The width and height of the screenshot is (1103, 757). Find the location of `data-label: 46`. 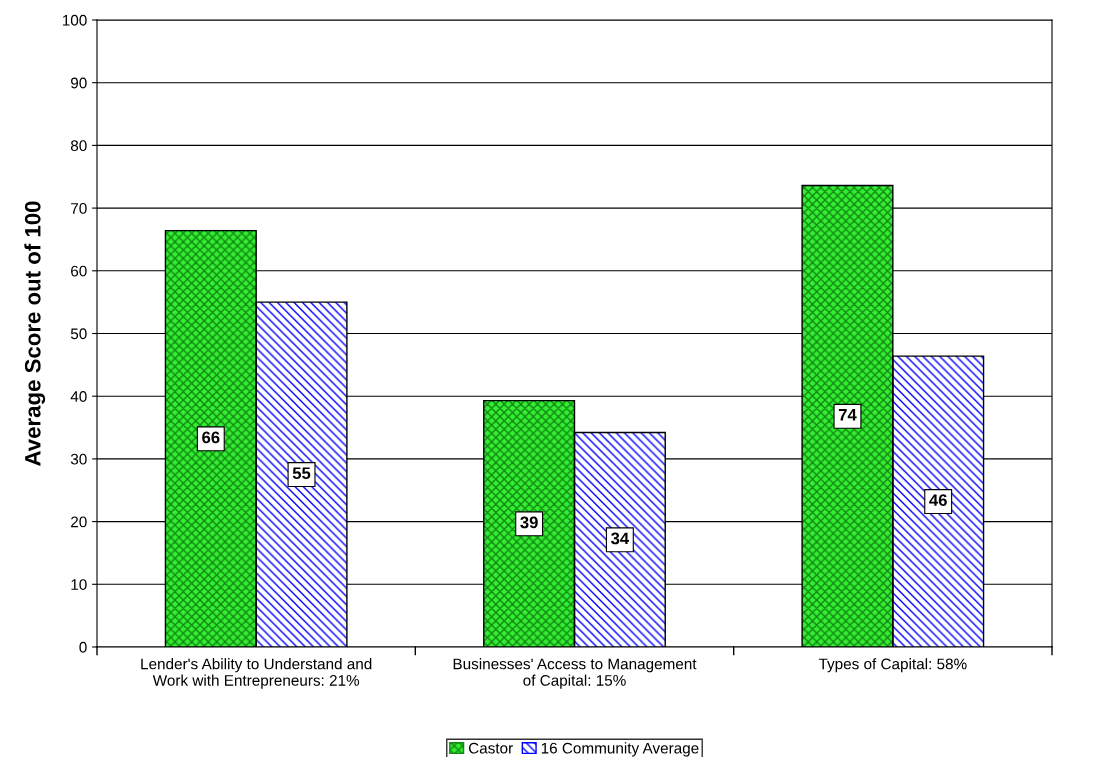

data-label: 46 is located at coordinates (938, 500).